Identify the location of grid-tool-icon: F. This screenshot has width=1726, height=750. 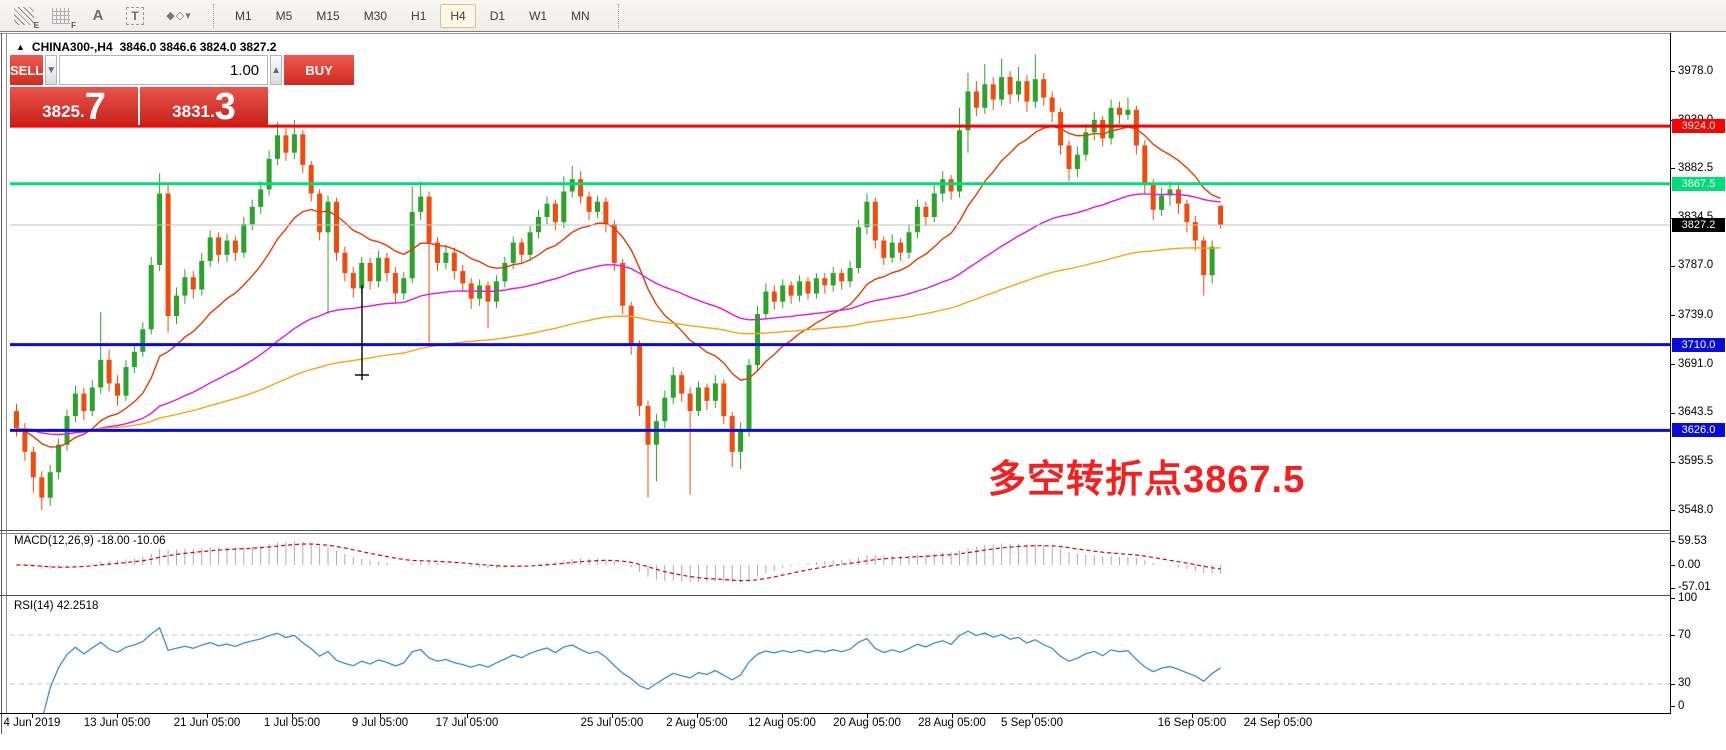
(61, 17).